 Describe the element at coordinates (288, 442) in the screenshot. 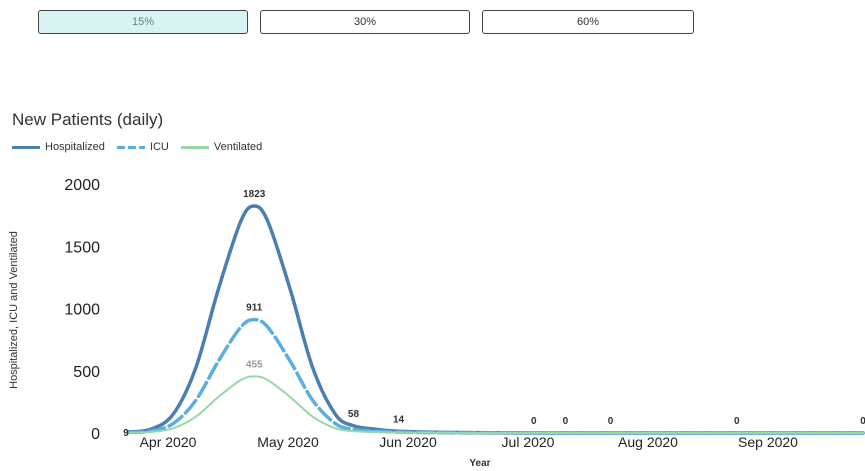

I see `x-tick-label: May 2020` at that location.